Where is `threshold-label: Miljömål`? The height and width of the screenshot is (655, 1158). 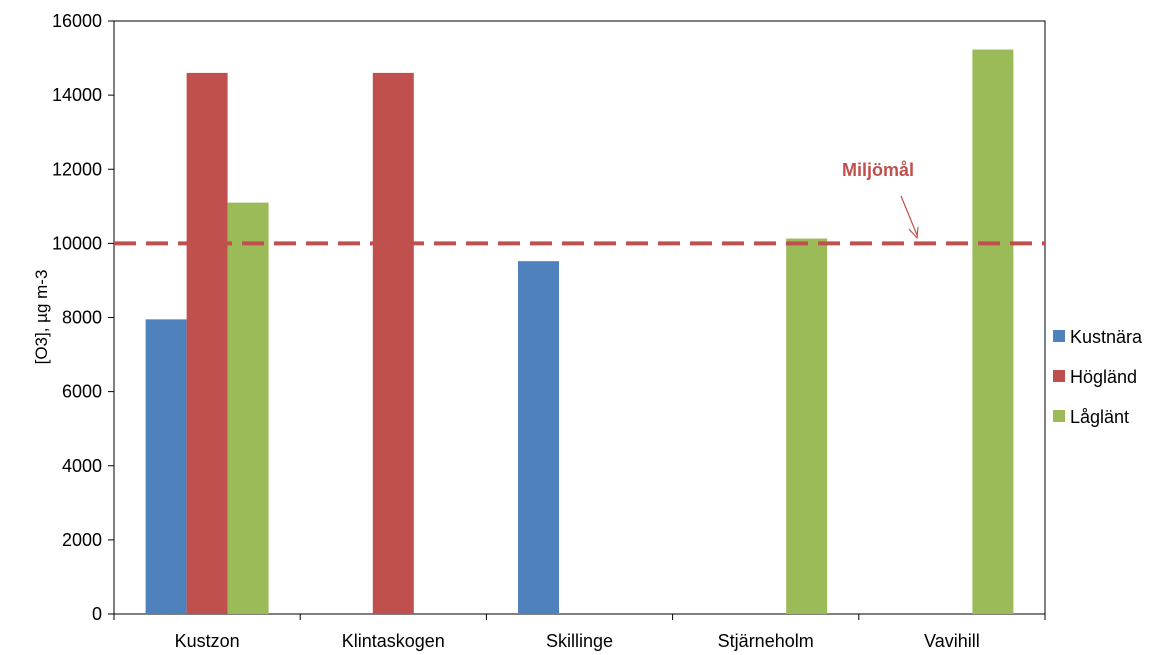
threshold-label: Miljömål is located at coordinates (878, 170).